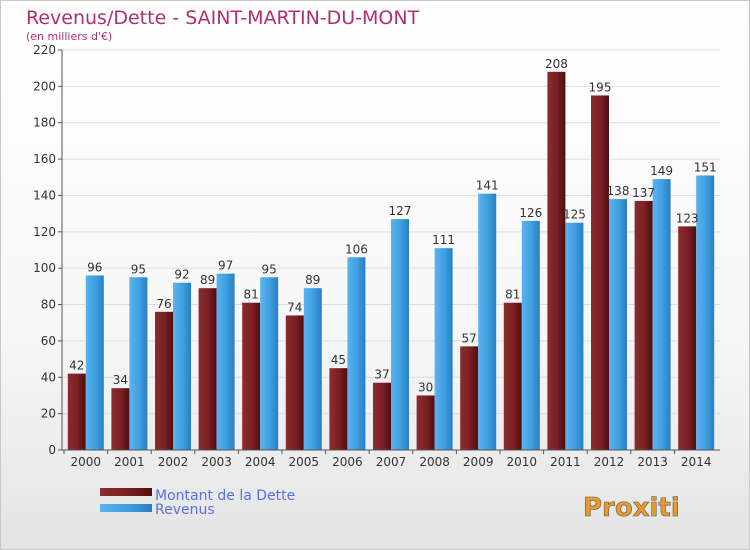 The image size is (750, 550). What do you see at coordinates (173, 462) in the screenshot?
I see `x-tick-label: 2002` at bounding box center [173, 462].